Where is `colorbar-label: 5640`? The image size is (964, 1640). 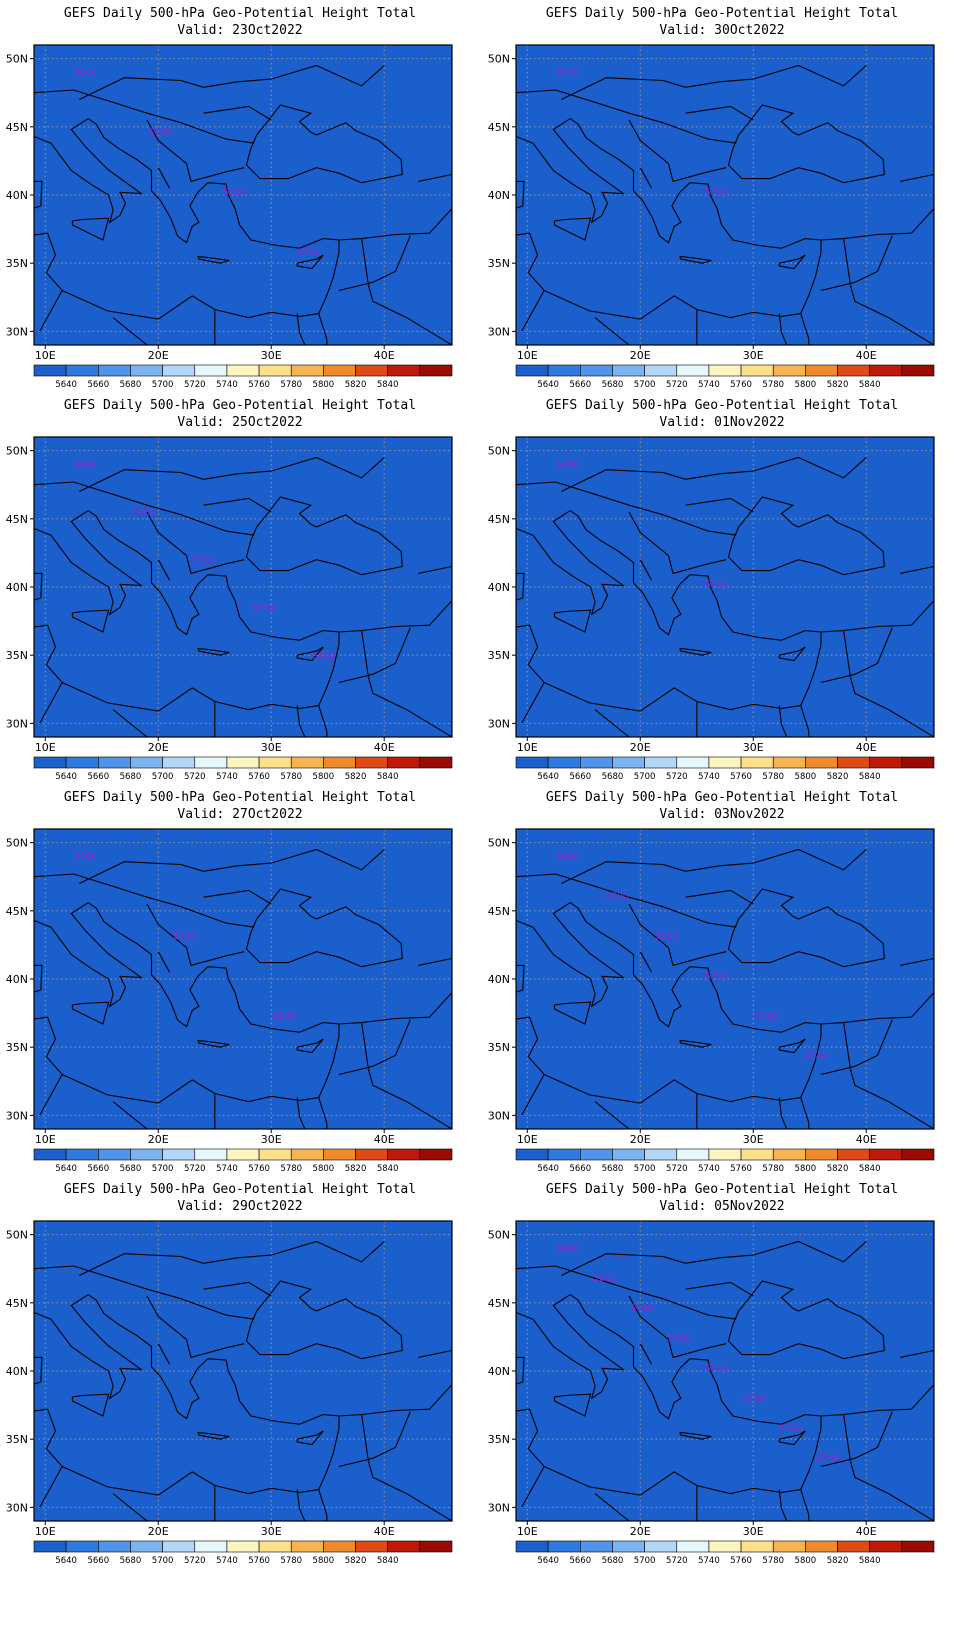
colorbar-label: 5640 is located at coordinates (66, 1561).